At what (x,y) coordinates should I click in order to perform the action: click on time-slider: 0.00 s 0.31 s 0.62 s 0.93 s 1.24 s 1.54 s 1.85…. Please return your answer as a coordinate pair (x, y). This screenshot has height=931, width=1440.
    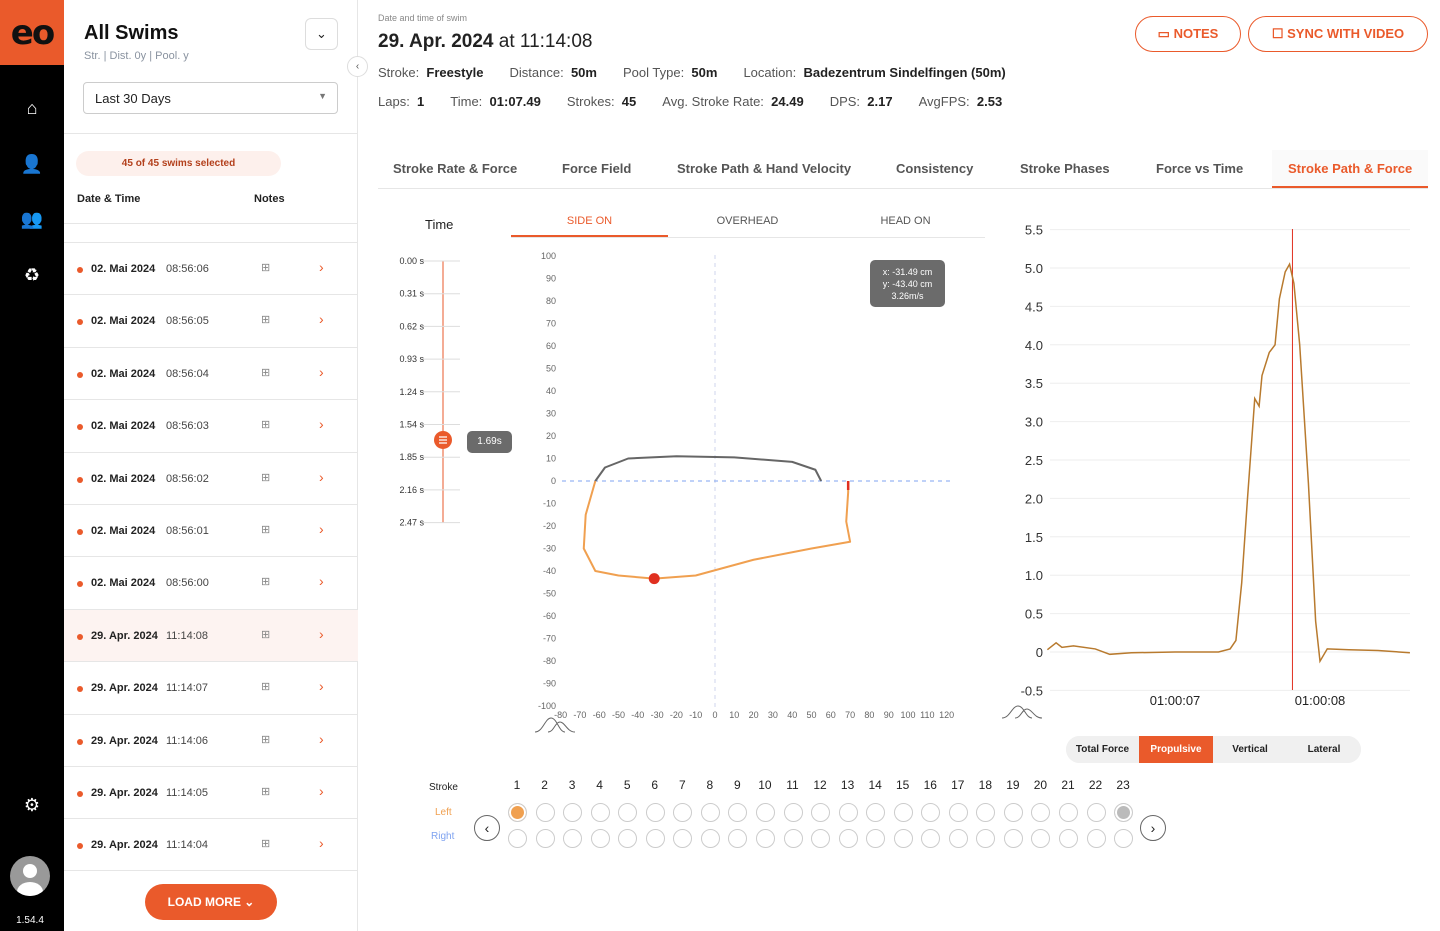
    Looking at the image, I should click on (450, 390).